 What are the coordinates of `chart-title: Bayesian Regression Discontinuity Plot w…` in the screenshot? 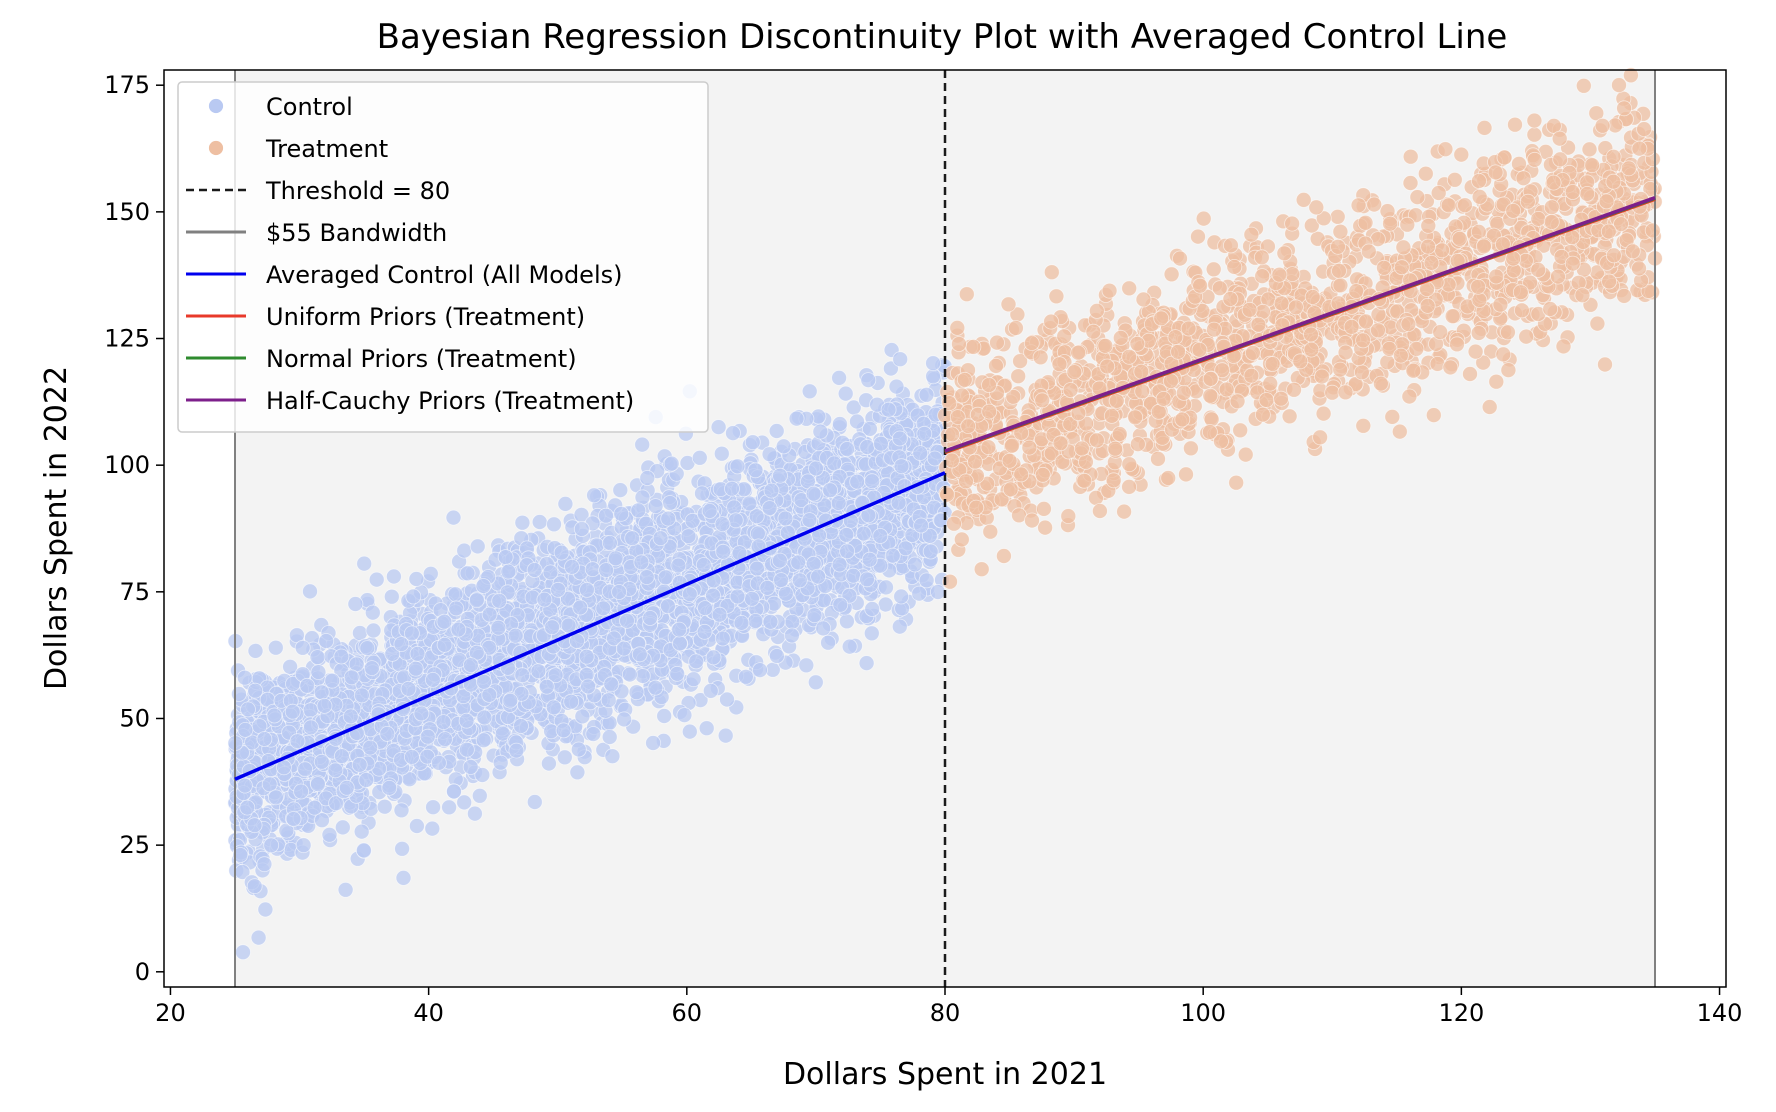 It's located at (942, 37).